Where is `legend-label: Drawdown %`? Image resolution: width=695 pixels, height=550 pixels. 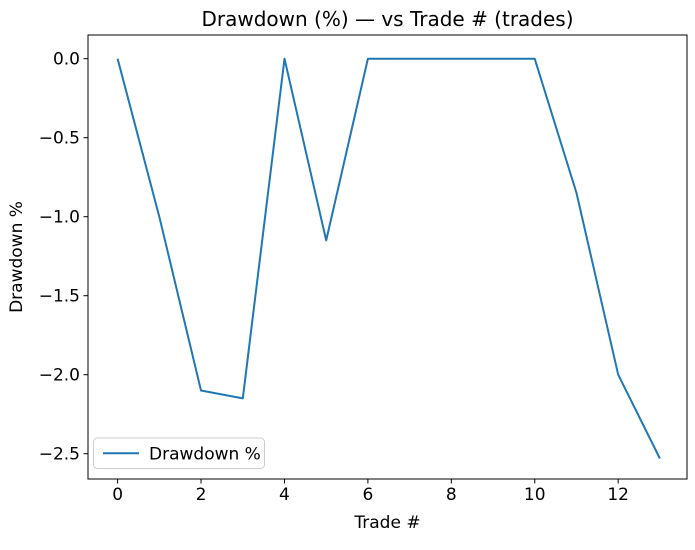 legend-label: Drawdown % is located at coordinates (205, 454).